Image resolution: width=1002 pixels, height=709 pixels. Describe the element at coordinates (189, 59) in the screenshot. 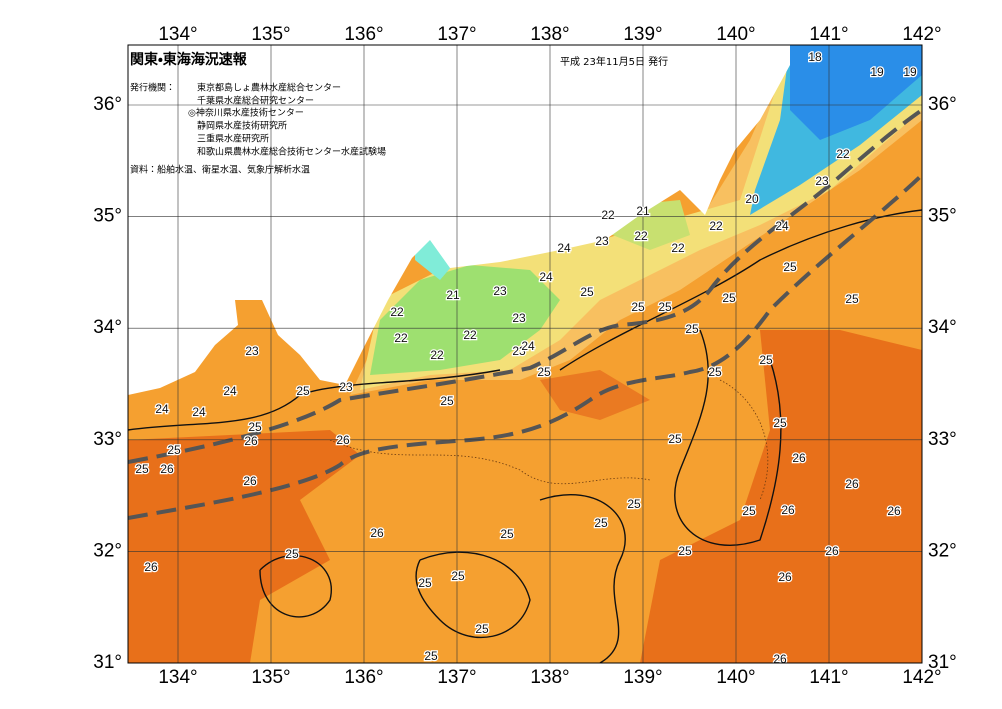

I see `title: 関東・東海海況速報` at that location.